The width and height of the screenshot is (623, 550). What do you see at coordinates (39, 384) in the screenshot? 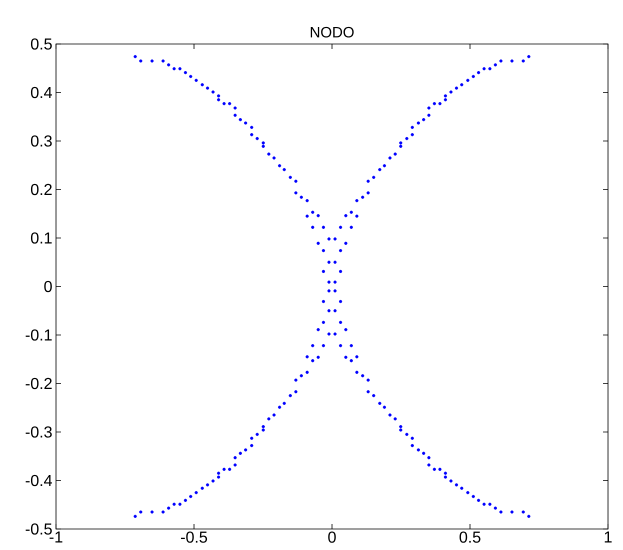
I see `y-tick-label: -0.2` at bounding box center [39, 384].